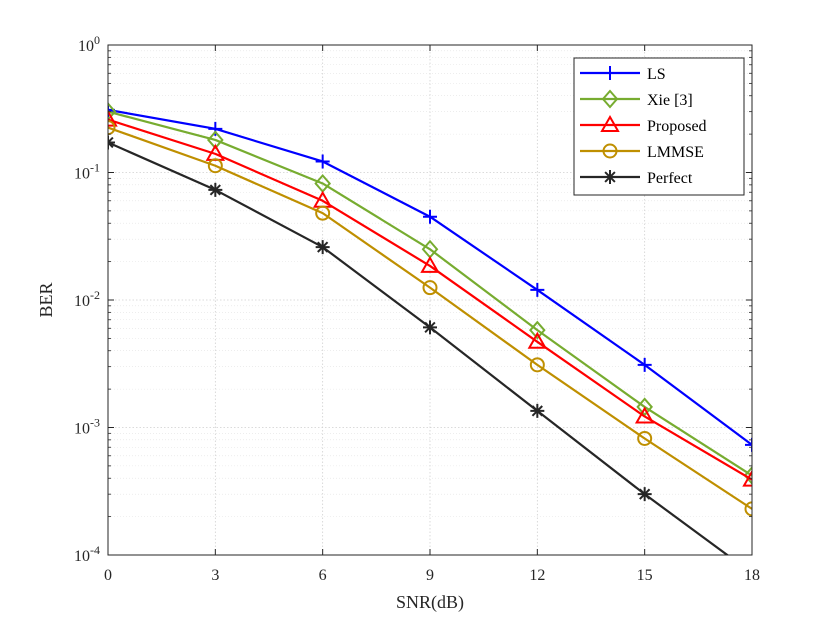  What do you see at coordinates (430, 602) in the screenshot?
I see `x-axis-label: SNR(dB)` at bounding box center [430, 602].